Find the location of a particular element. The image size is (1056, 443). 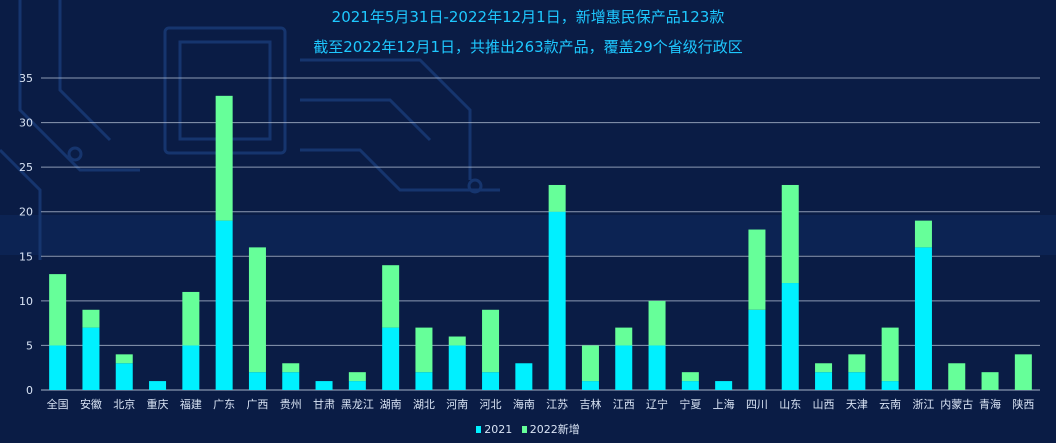

x-tick-label: 内蒙古 is located at coordinates (956, 404).